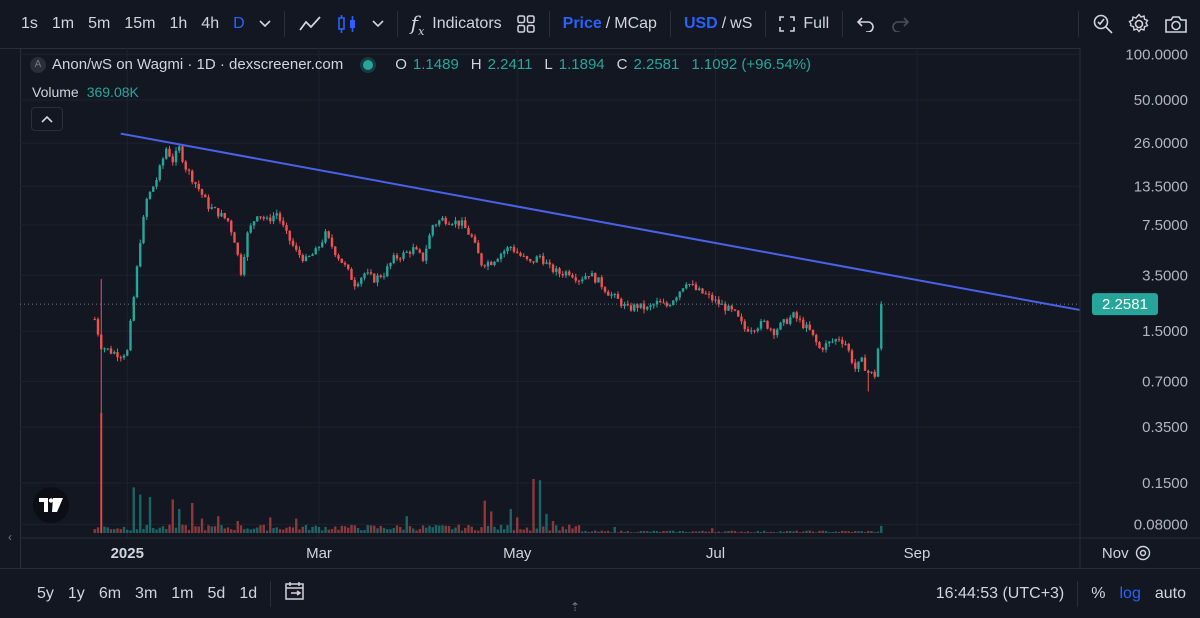 This screenshot has width=1200, height=618. Describe the element at coordinates (575, 607) in the screenshot. I see `resize-handle-icon: ⇡` at that location.